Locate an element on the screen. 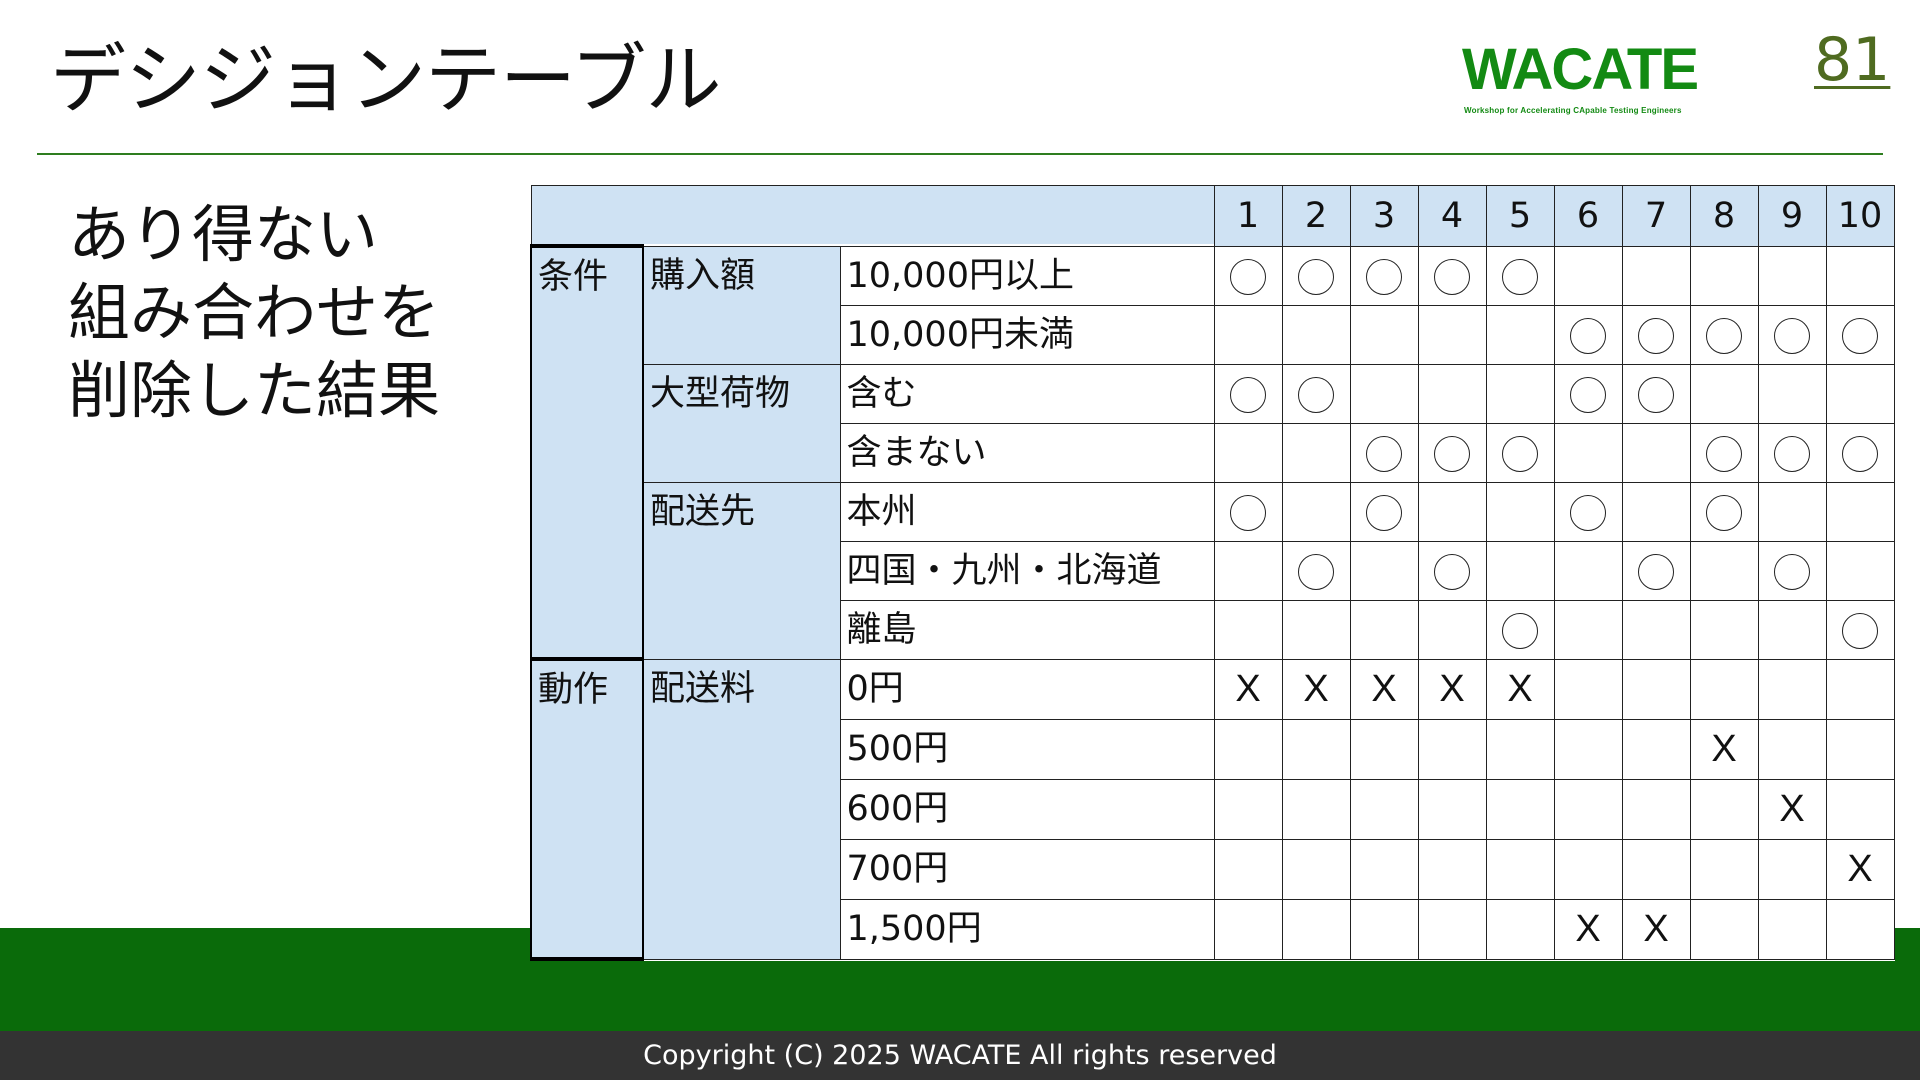 This screenshot has height=1080, width=1920. column-header: 3 is located at coordinates (1384, 216).